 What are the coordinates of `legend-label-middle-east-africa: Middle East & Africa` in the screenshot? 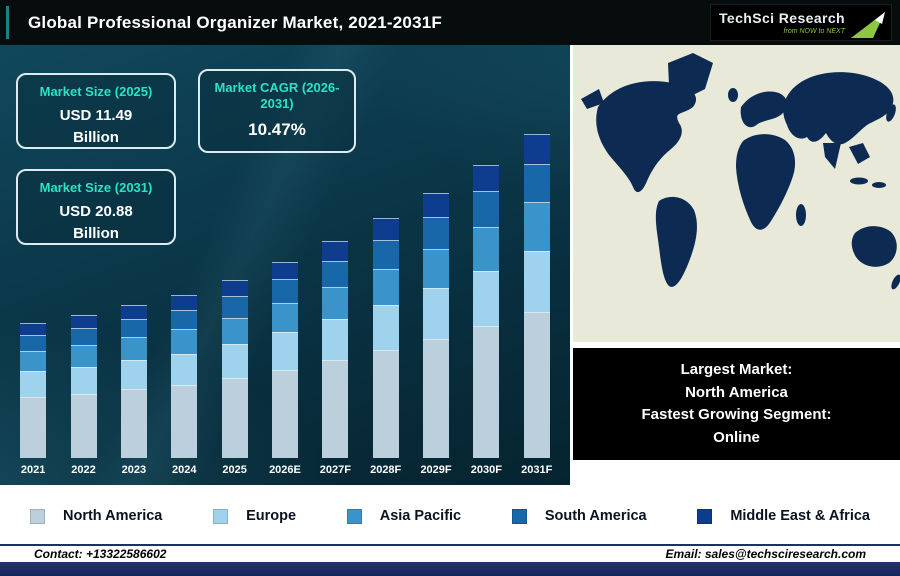 It's located at (800, 516).